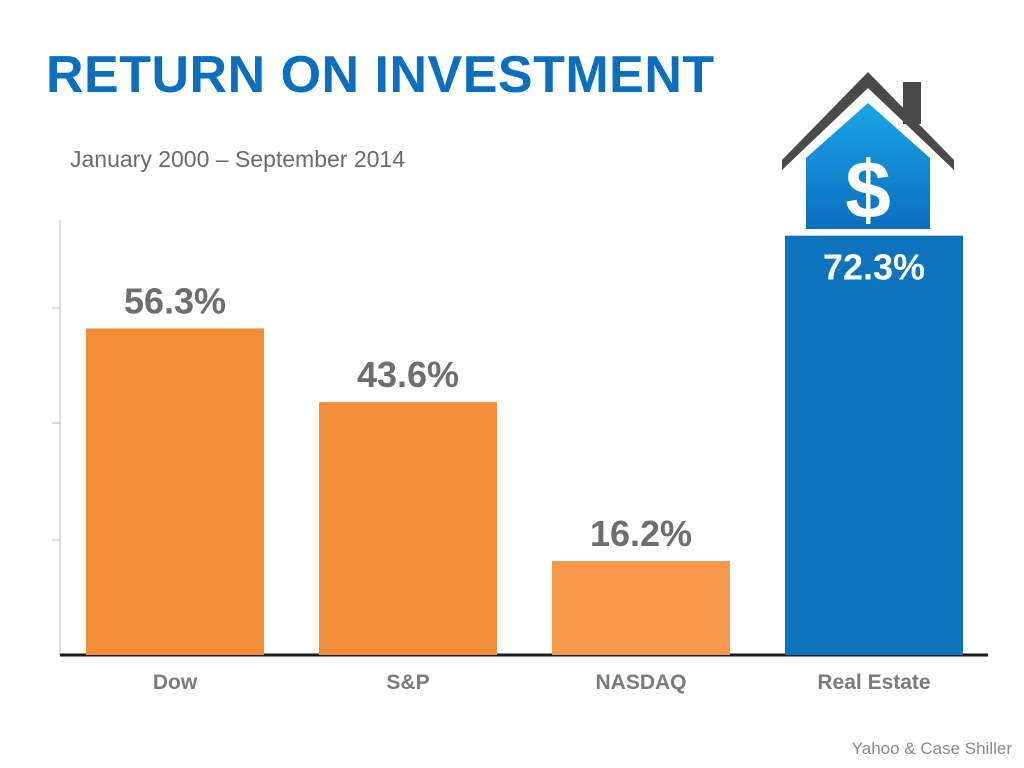 The height and width of the screenshot is (768, 1024). I want to click on data-label: 72.3%, so click(874, 267).